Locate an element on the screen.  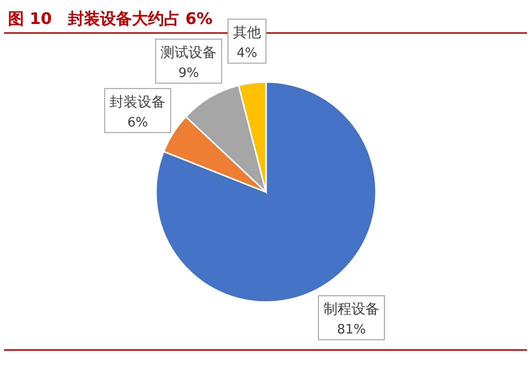
slice-label: 其他 is located at coordinates (246, 33).